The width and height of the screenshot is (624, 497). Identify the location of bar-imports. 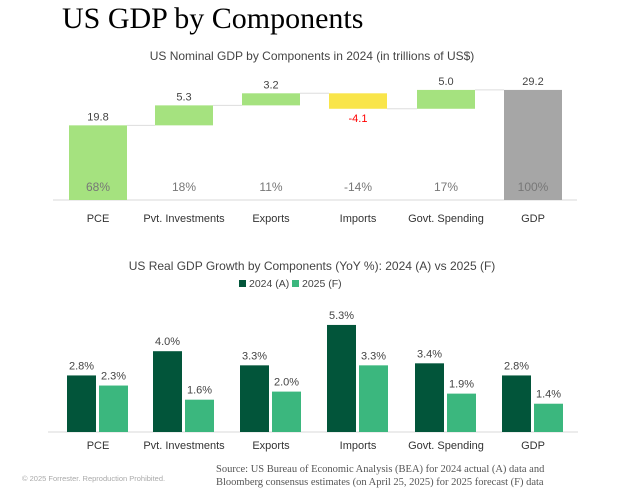
(358, 101).